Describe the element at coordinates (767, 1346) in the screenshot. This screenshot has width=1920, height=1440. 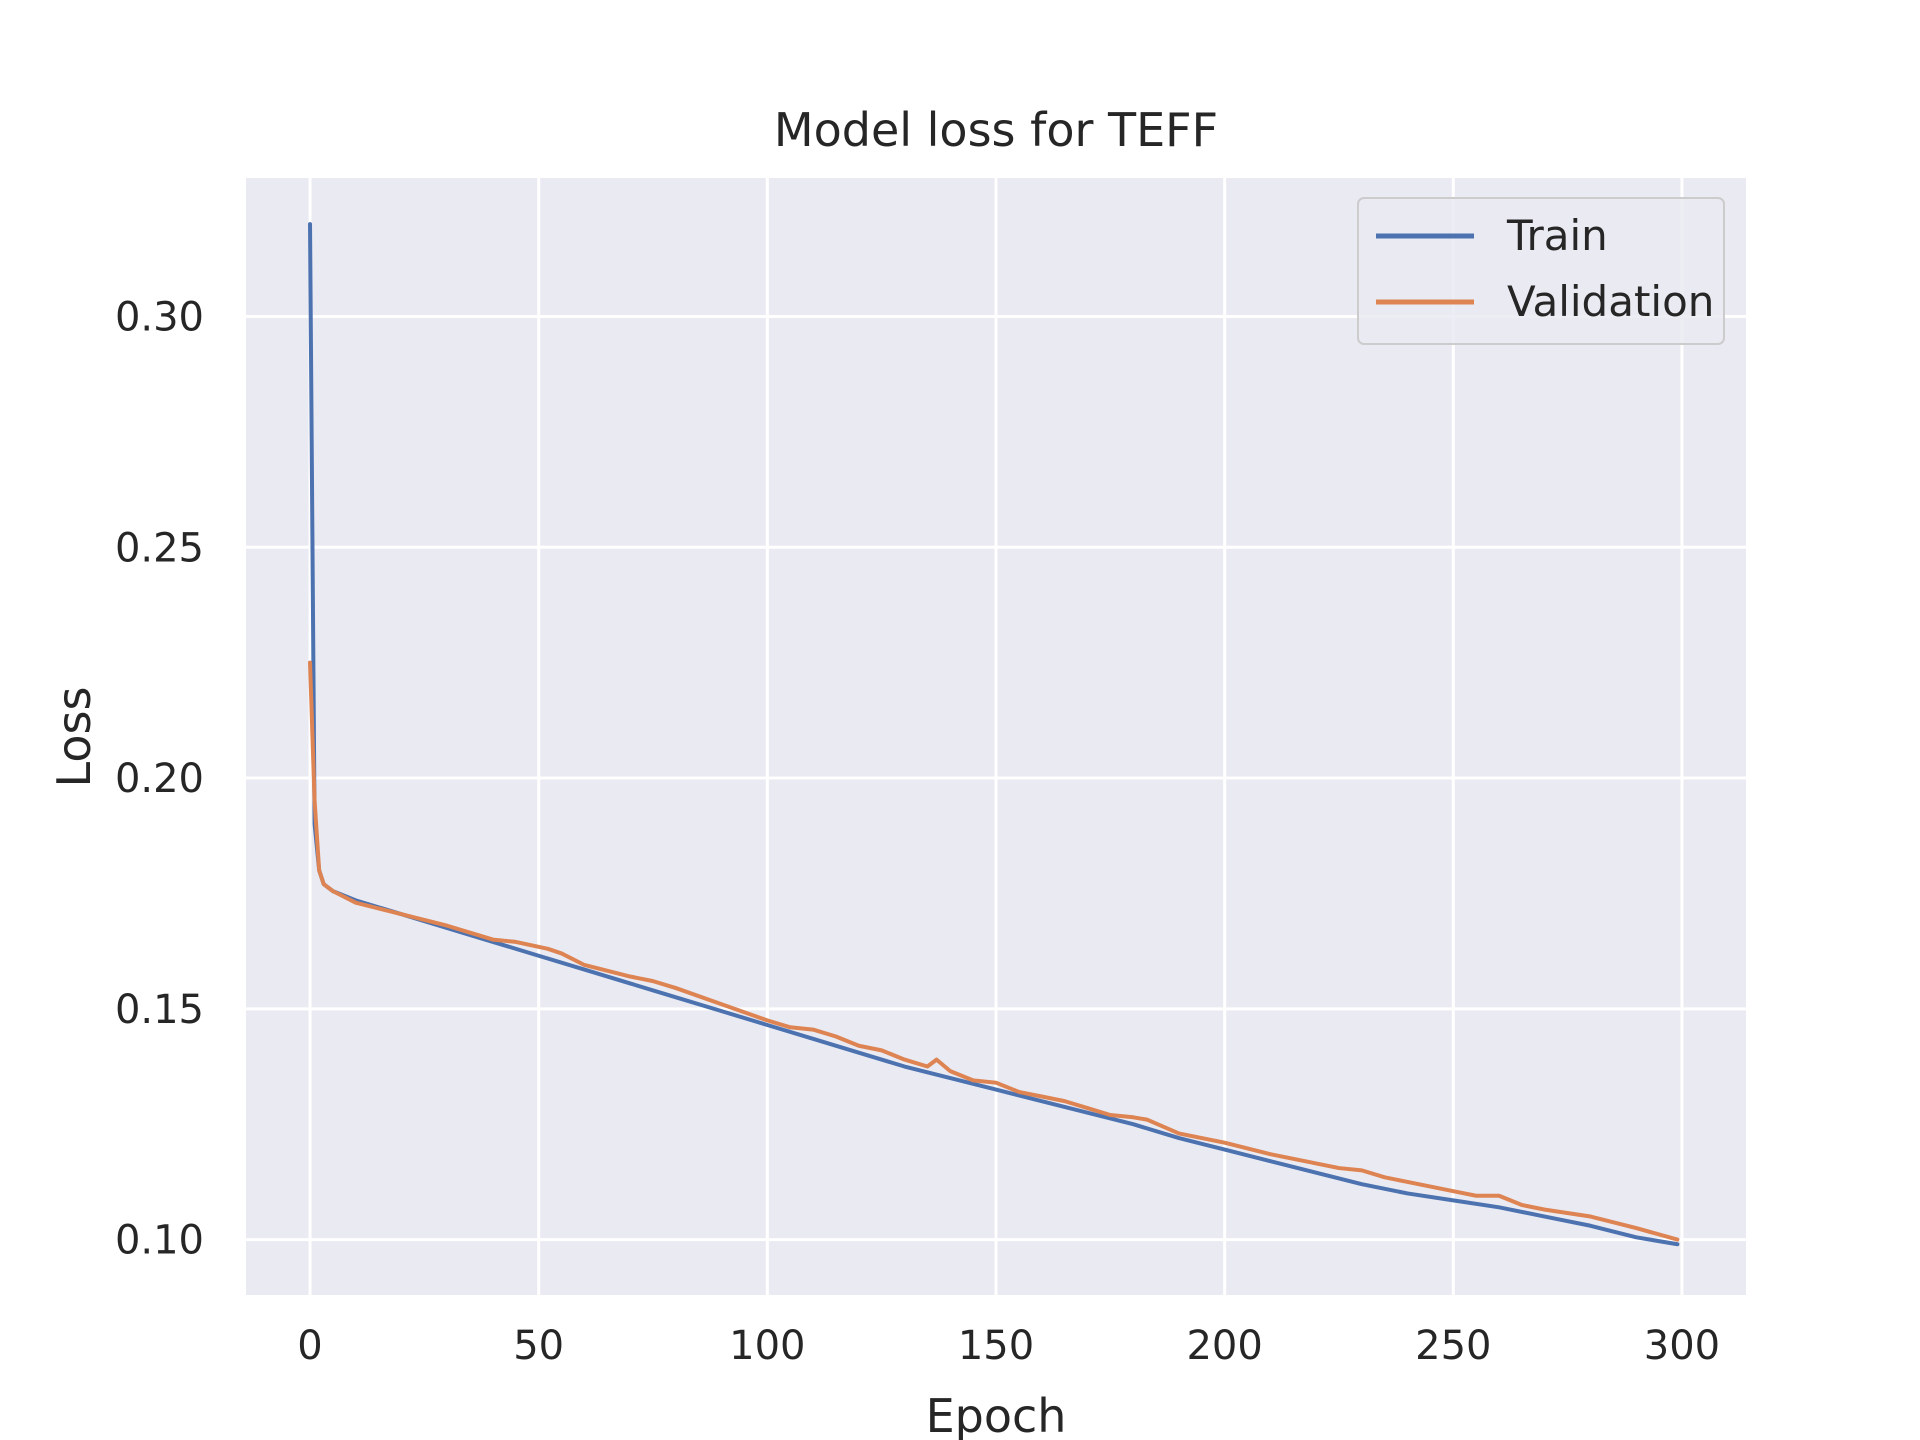
I see `x-tick-label: 100` at that location.